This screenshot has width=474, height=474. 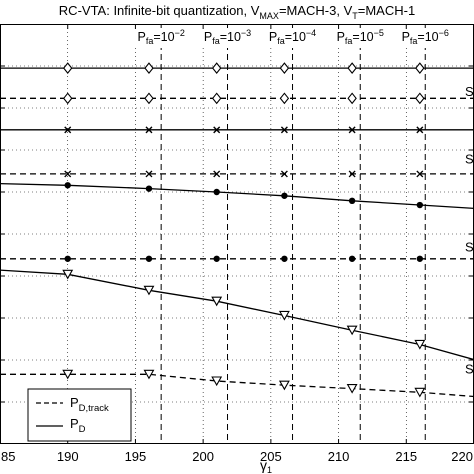 I want to click on side-labels: S S S S, so click(x=469, y=230).